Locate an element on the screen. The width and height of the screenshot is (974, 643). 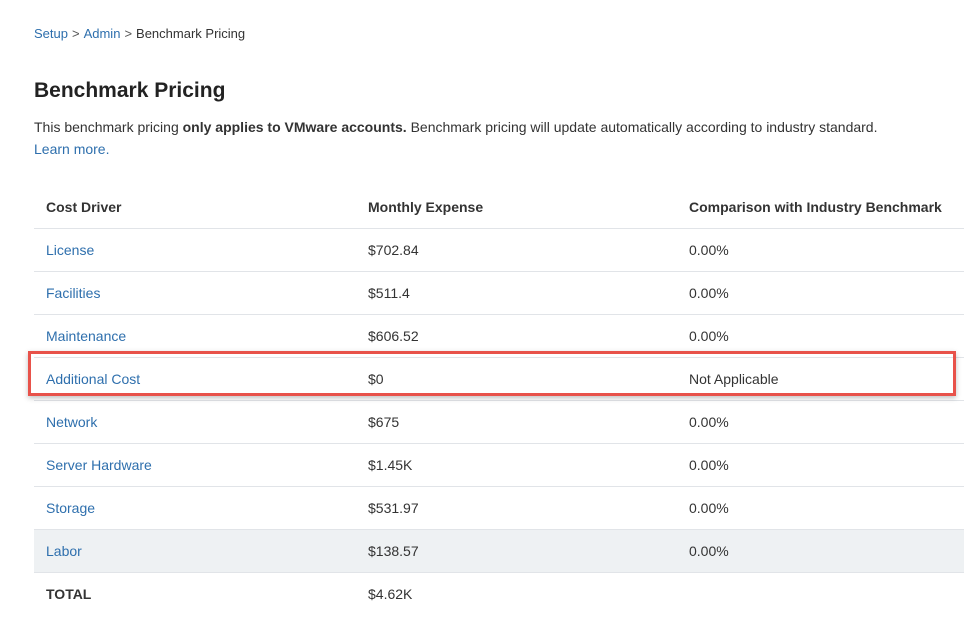
table-row-labor: Labor $138.57 0.00% is located at coordinates (499, 551).